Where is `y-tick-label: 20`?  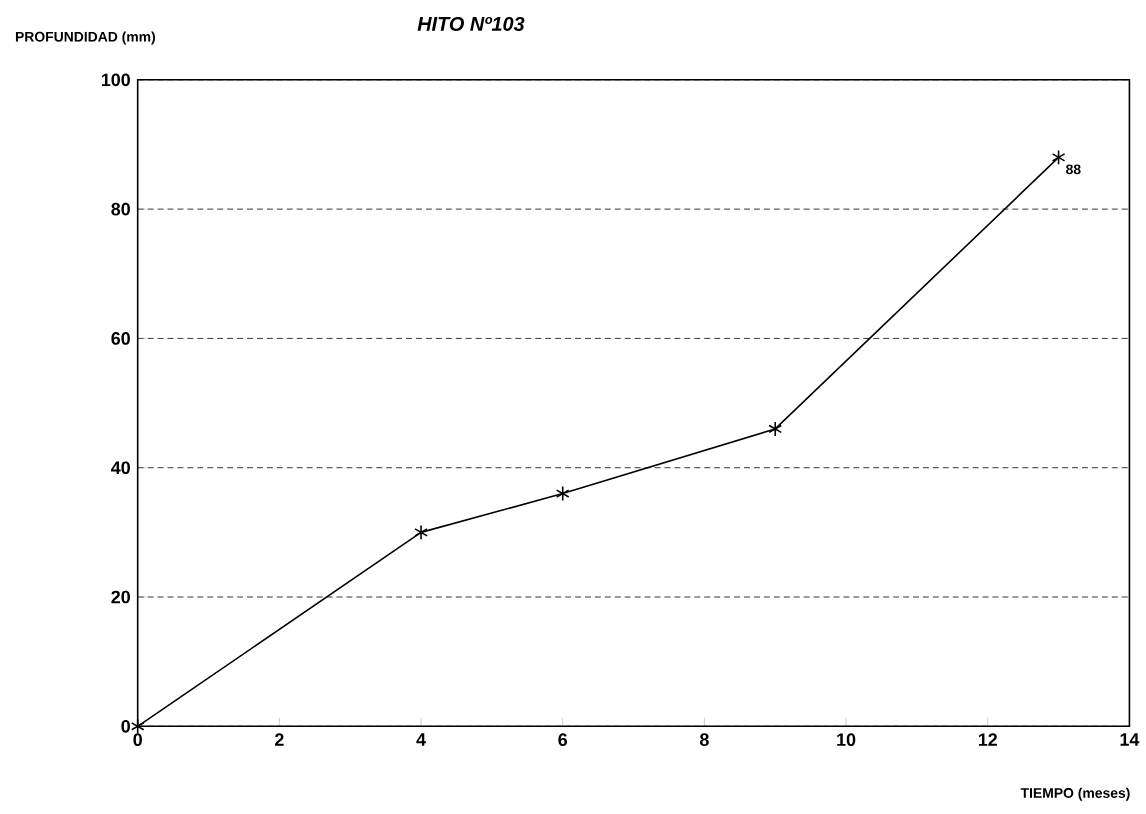
y-tick-label: 20 is located at coordinates (120, 597).